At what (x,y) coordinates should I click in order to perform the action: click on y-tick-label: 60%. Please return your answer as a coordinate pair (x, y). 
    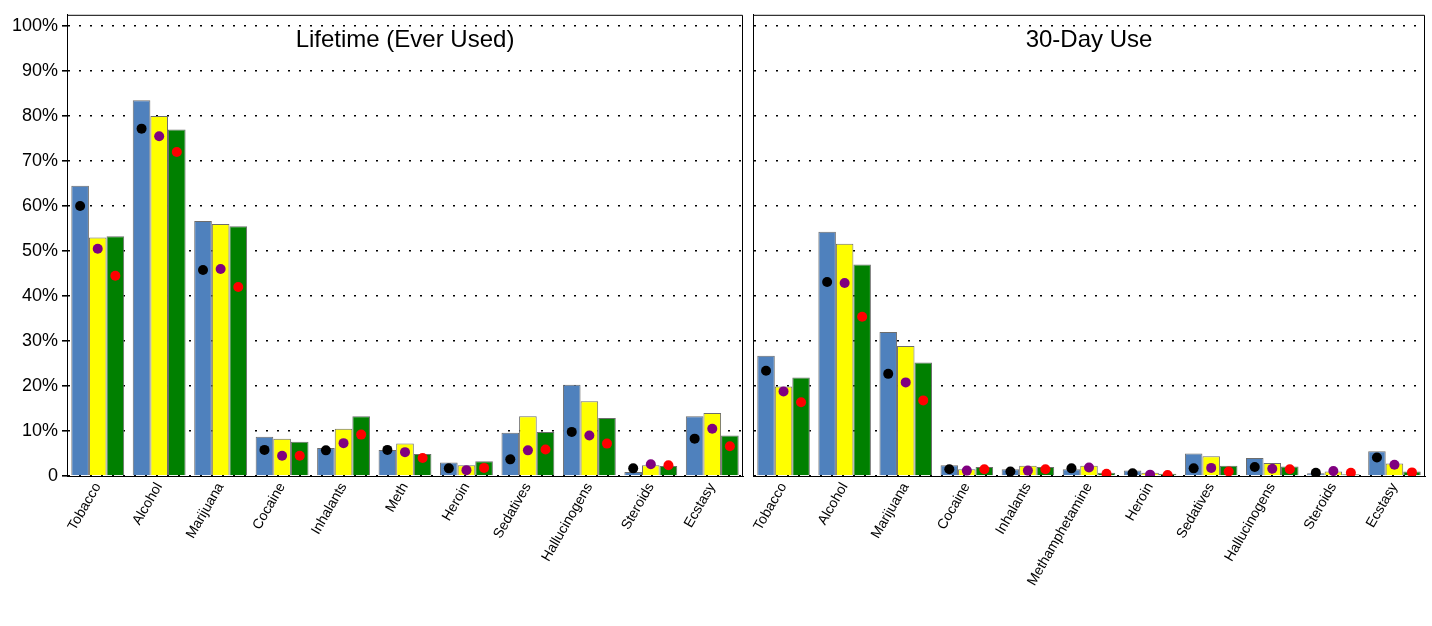
    Looking at the image, I should click on (39, 205).